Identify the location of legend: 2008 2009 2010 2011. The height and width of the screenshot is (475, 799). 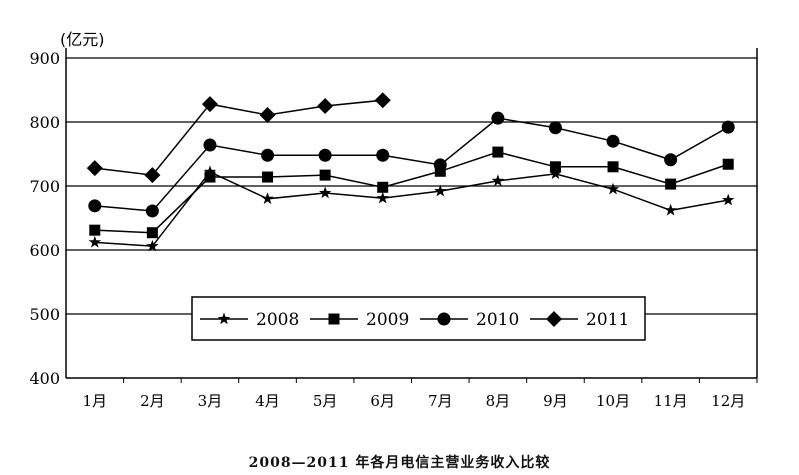
(418, 318).